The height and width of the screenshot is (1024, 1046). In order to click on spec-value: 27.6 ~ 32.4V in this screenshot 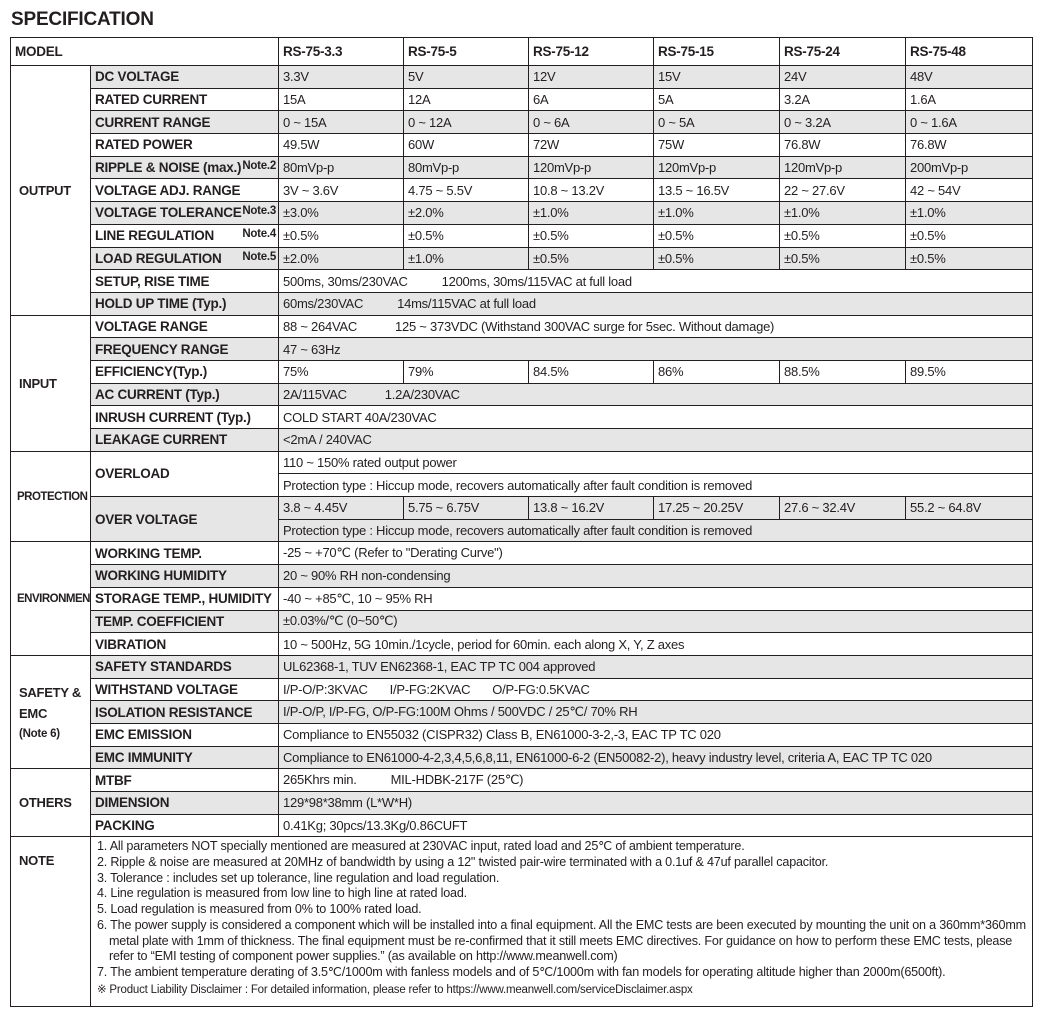, I will do `click(842, 508)`.